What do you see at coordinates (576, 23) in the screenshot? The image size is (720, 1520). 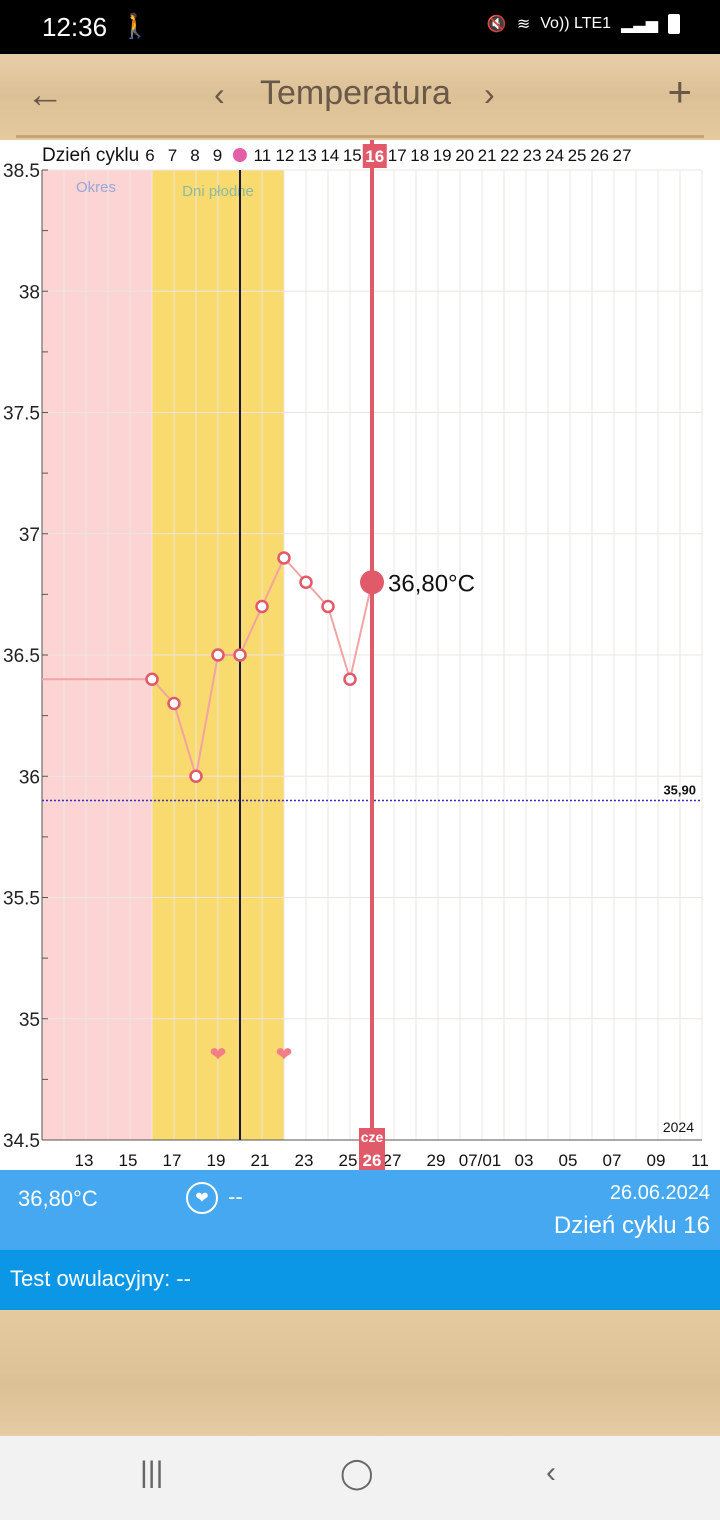 I see `lte-icon: Vo)) LTE1` at bounding box center [576, 23].